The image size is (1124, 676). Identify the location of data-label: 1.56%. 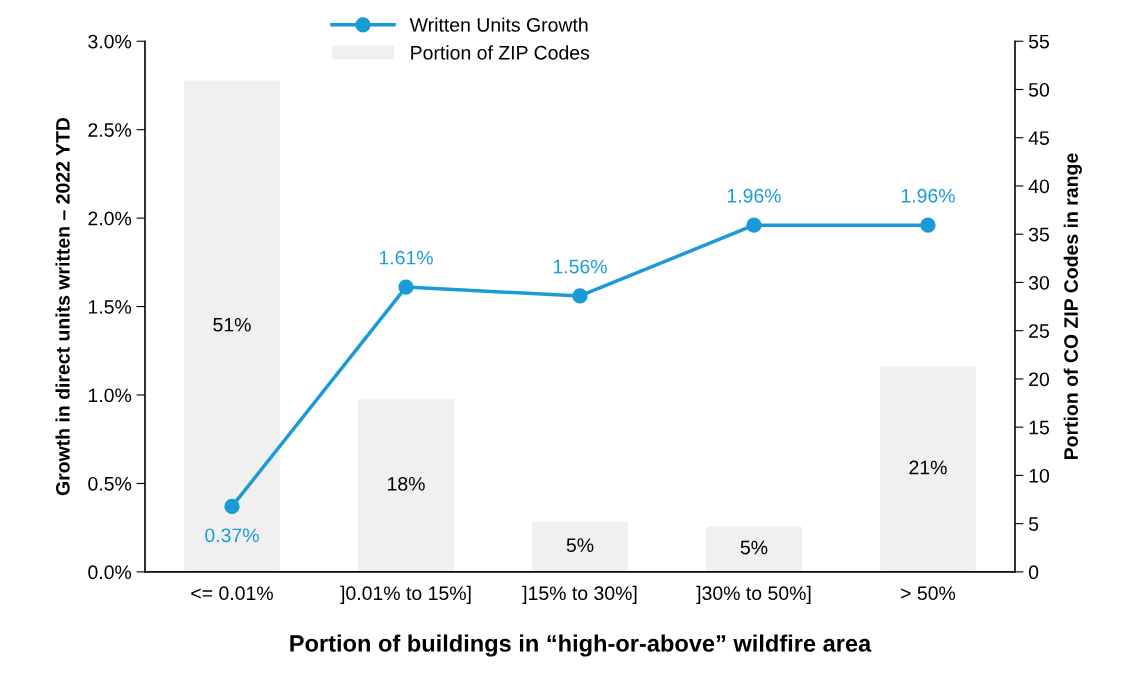
(580, 266).